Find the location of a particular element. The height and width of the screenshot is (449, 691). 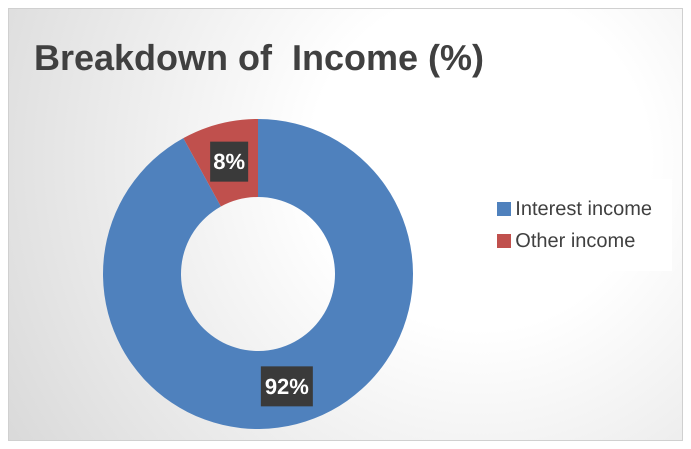

data-label: 8% is located at coordinates (229, 161).